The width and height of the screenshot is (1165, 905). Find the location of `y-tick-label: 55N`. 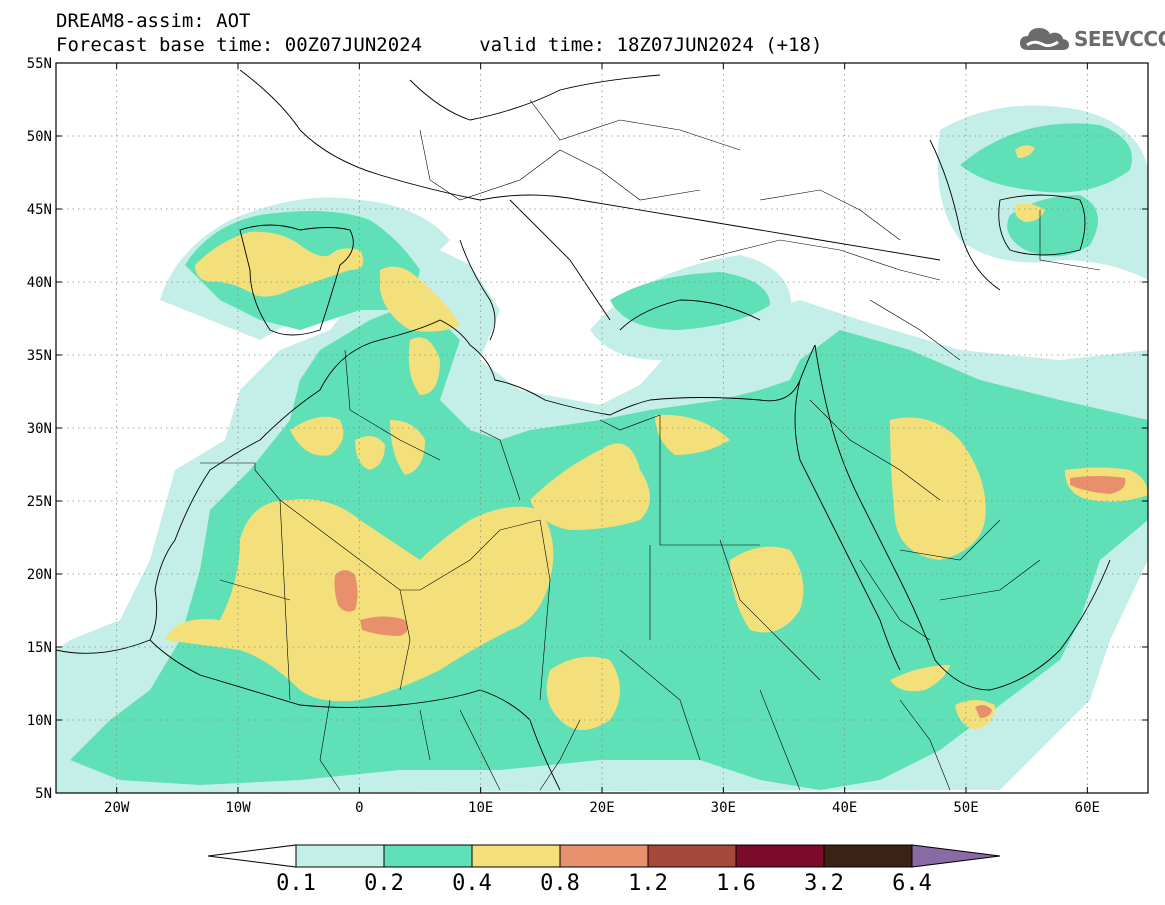

y-tick-label: 55N is located at coordinates (39, 64).